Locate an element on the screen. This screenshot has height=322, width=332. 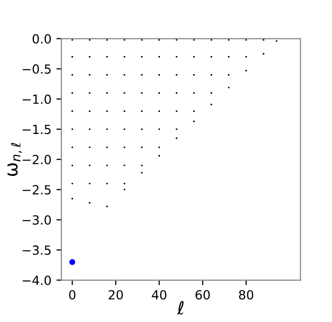
y-tick-label: −4.0 is located at coordinates (36, 281).